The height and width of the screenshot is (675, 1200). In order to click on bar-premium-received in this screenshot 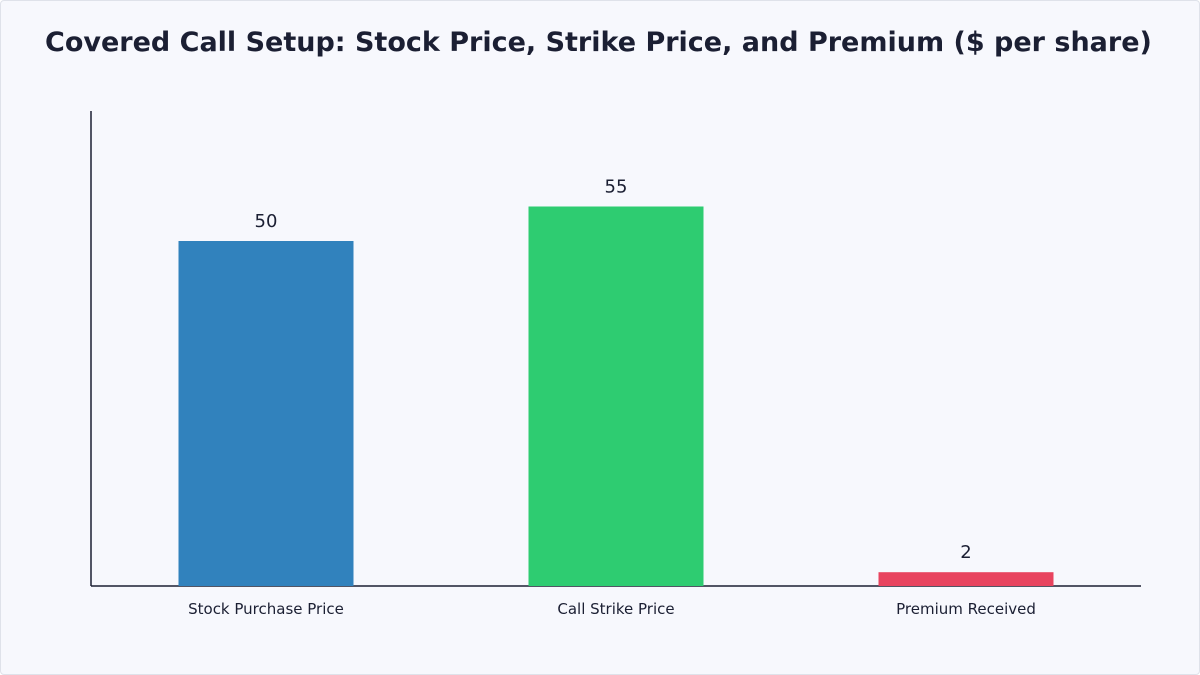, I will do `click(966, 579)`.